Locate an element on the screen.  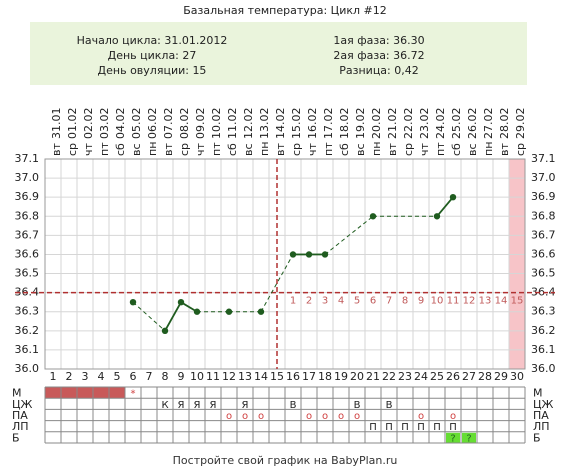
y-tick-label-right: 36.6 is located at coordinates (543, 253).